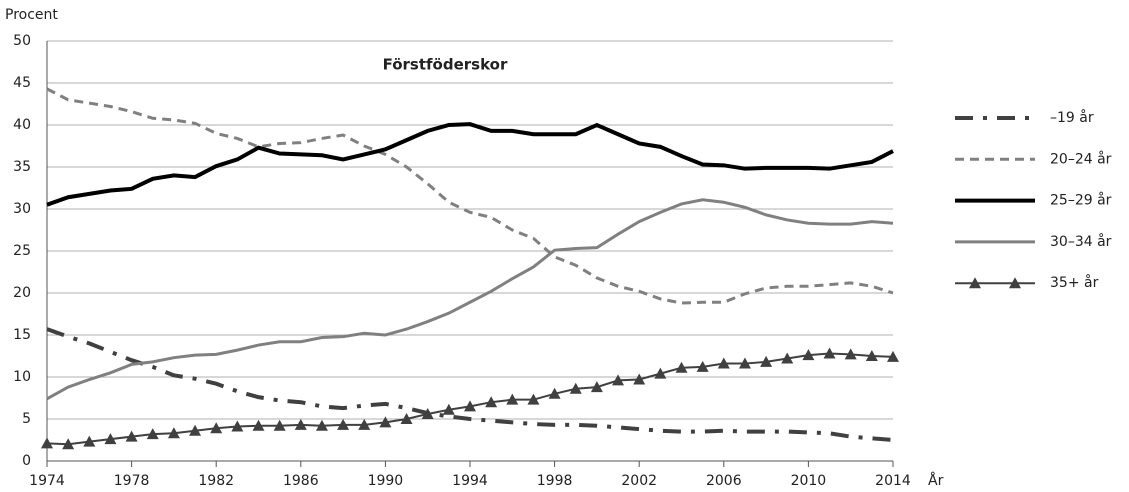 Image resolution: width=1129 pixels, height=492 pixels. What do you see at coordinates (22, 41) in the screenshot?
I see `y-tick-label: 50` at bounding box center [22, 41].